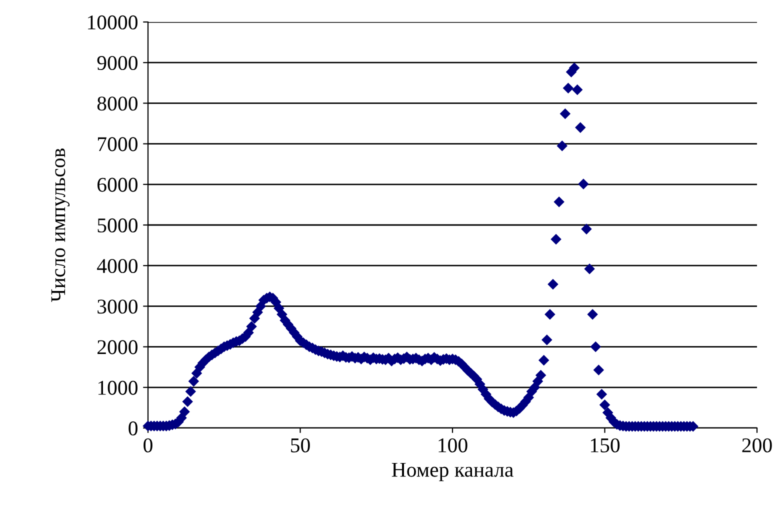 The image size is (781, 509). What do you see at coordinates (118, 387) in the screenshot?
I see `y-tick-label: 1000` at bounding box center [118, 387].